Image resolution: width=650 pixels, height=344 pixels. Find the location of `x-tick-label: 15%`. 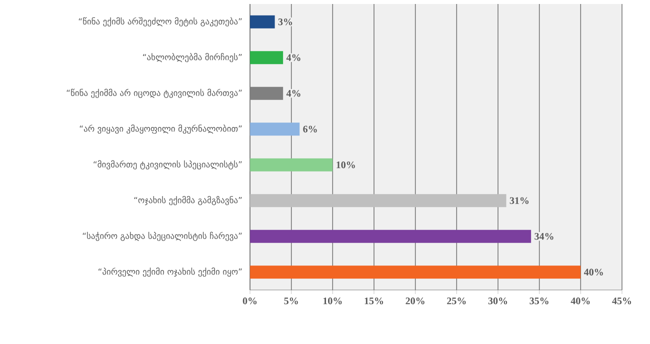

x-tick-label: 15% is located at coordinates (374, 301).